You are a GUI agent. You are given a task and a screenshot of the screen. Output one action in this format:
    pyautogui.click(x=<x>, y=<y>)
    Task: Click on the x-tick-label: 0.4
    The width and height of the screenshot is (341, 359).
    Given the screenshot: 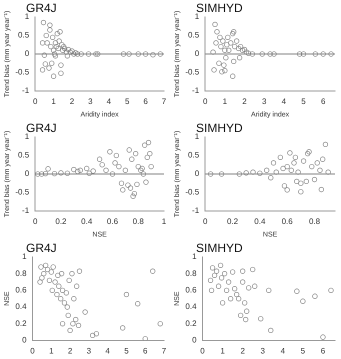 What is the action you would take?
    pyautogui.click(x=87, y=221)
    